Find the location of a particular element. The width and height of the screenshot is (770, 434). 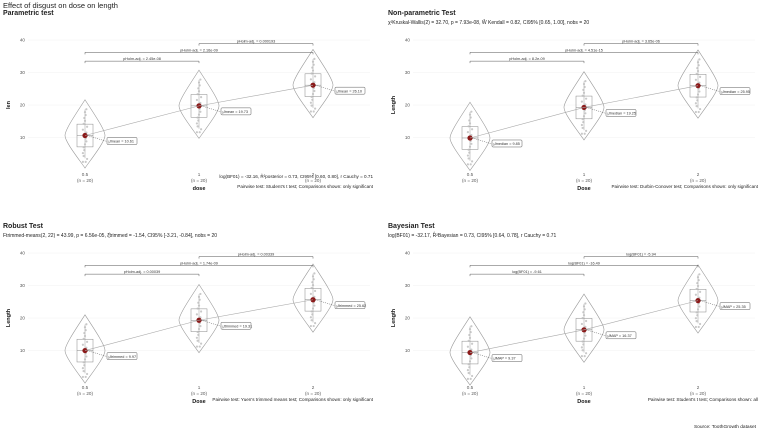

center-label: μ̂trimmed = 19.31 is located at coordinates (238, 326).